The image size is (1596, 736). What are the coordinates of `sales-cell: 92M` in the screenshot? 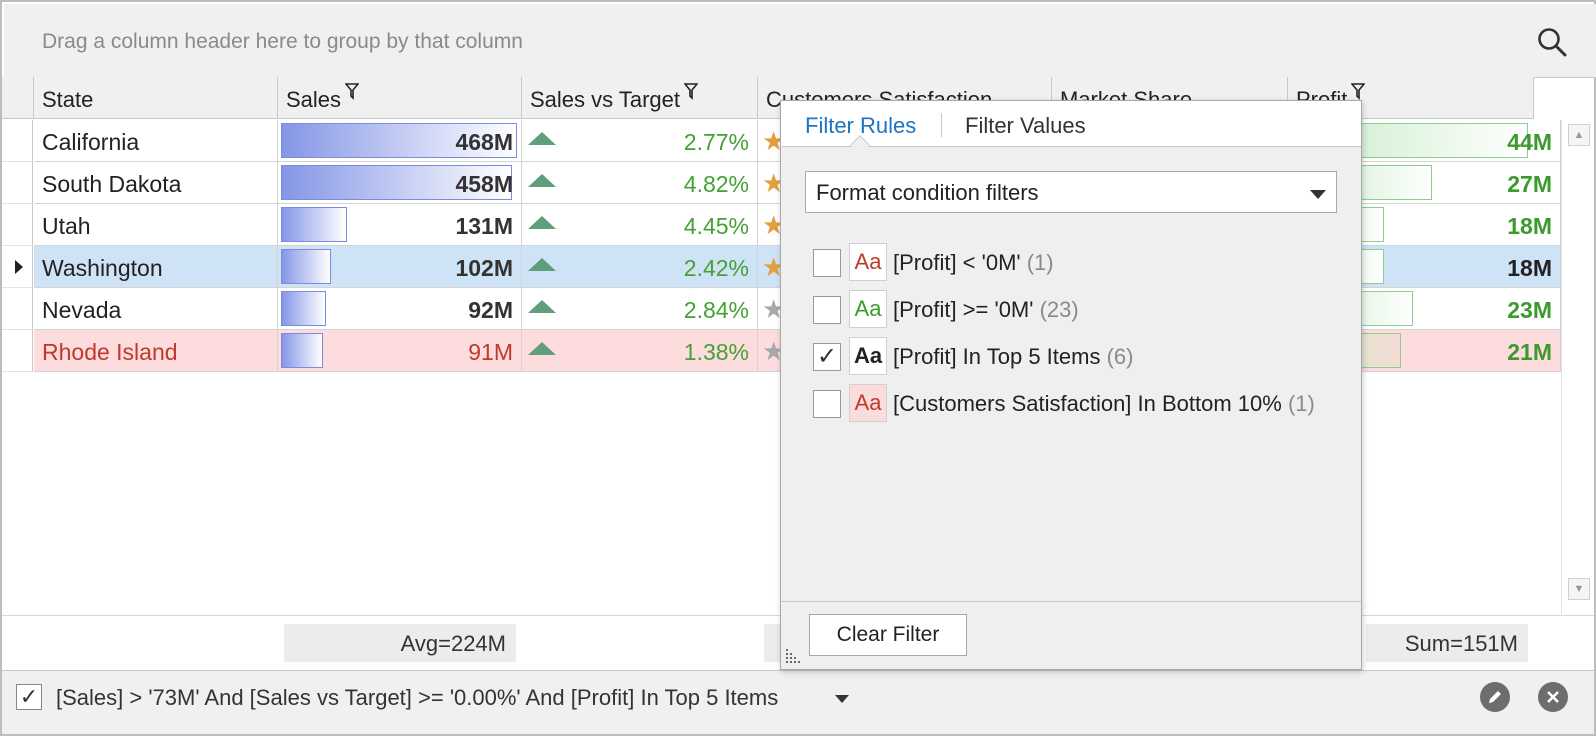 It's located at (400, 308).